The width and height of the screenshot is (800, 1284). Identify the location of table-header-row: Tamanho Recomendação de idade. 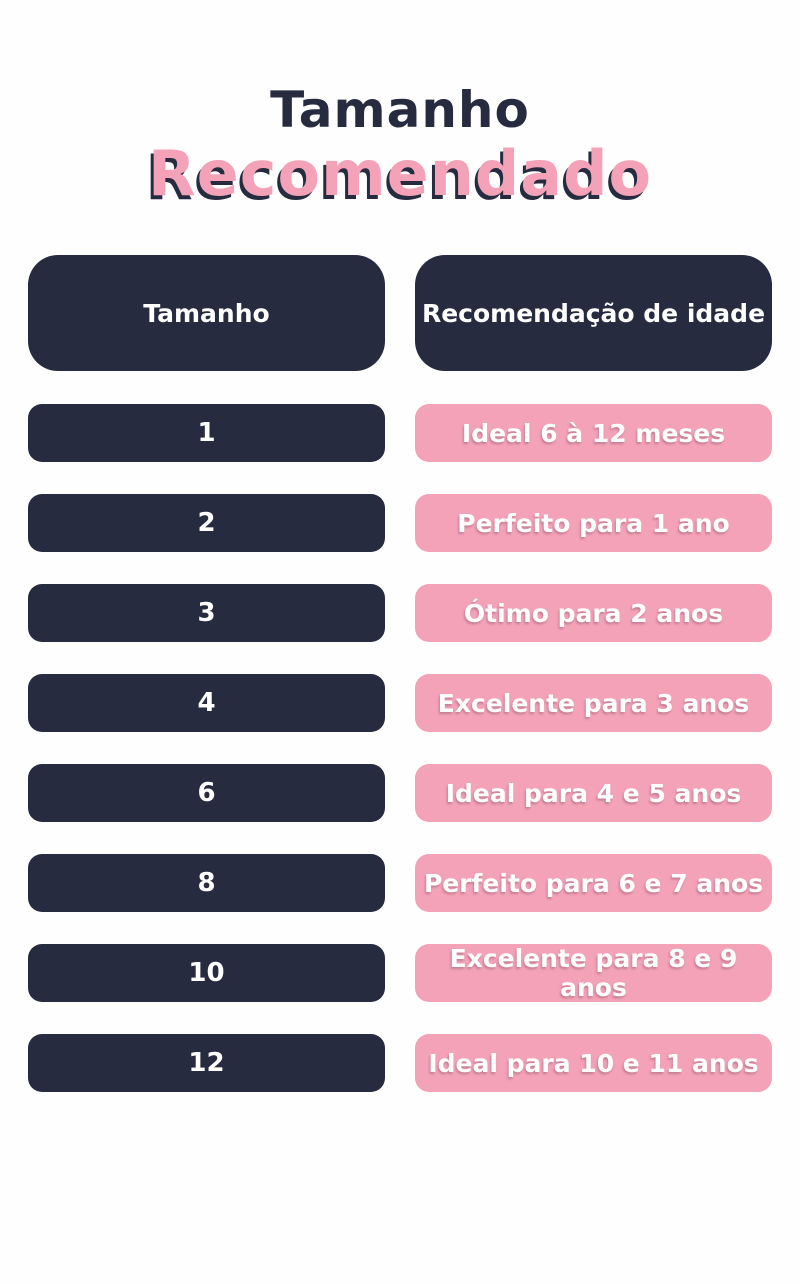
(400, 313).